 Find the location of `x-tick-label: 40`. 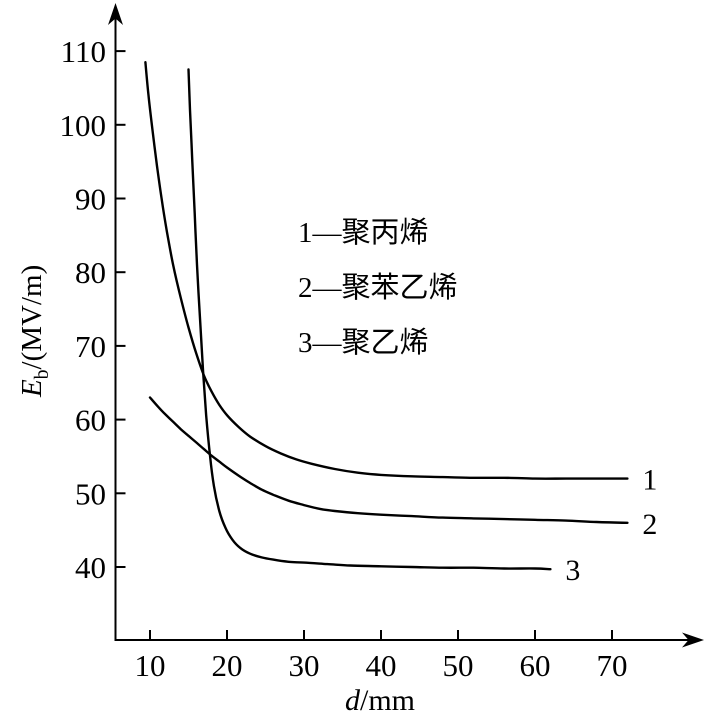

x-tick-label: 40 is located at coordinates (381, 665).